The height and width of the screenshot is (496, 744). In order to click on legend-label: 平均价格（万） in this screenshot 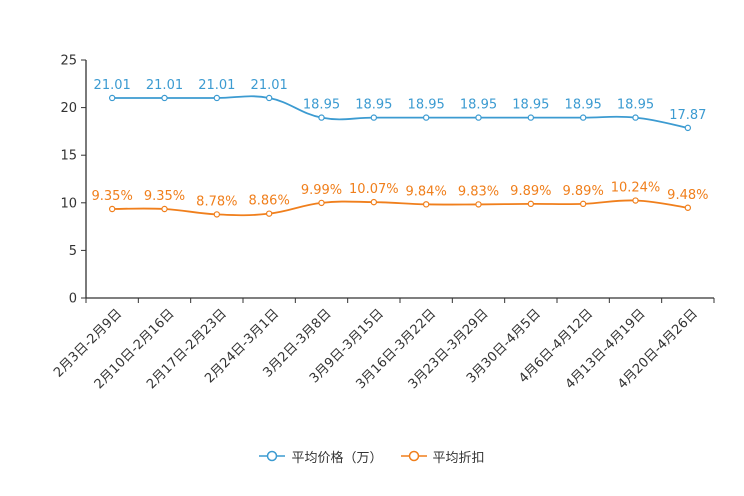, I will do `click(337, 458)`.